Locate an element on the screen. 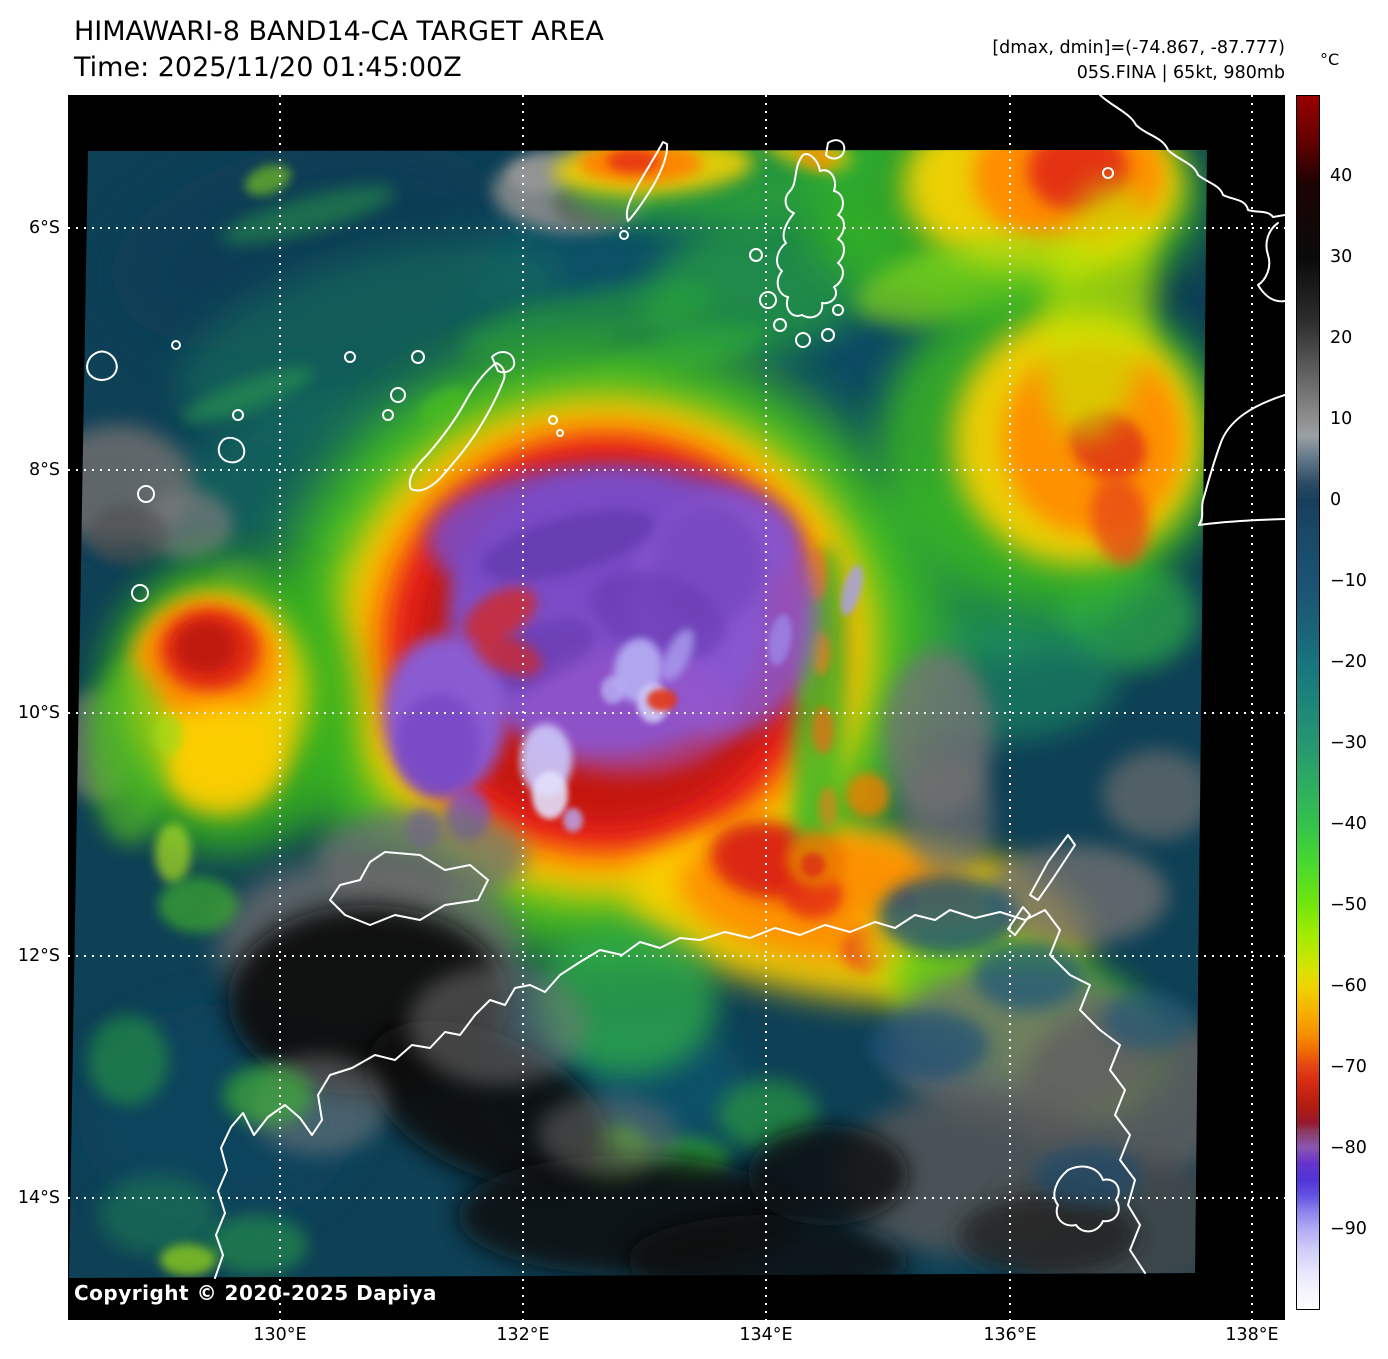 The width and height of the screenshot is (1388, 1359). colorbar-tick-label: 20 is located at coordinates (1341, 338).